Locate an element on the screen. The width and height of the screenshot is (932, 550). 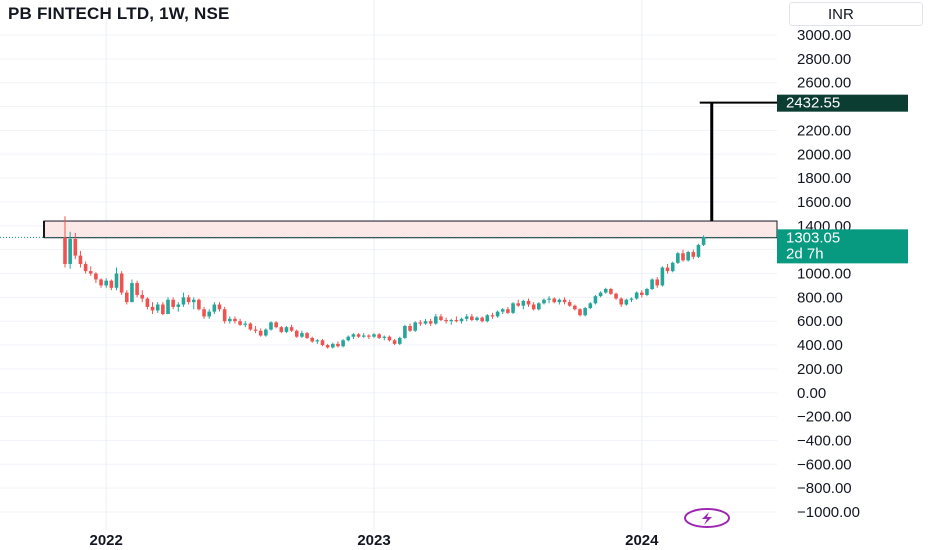
y-tick-label: −200.00 is located at coordinates (824, 417).